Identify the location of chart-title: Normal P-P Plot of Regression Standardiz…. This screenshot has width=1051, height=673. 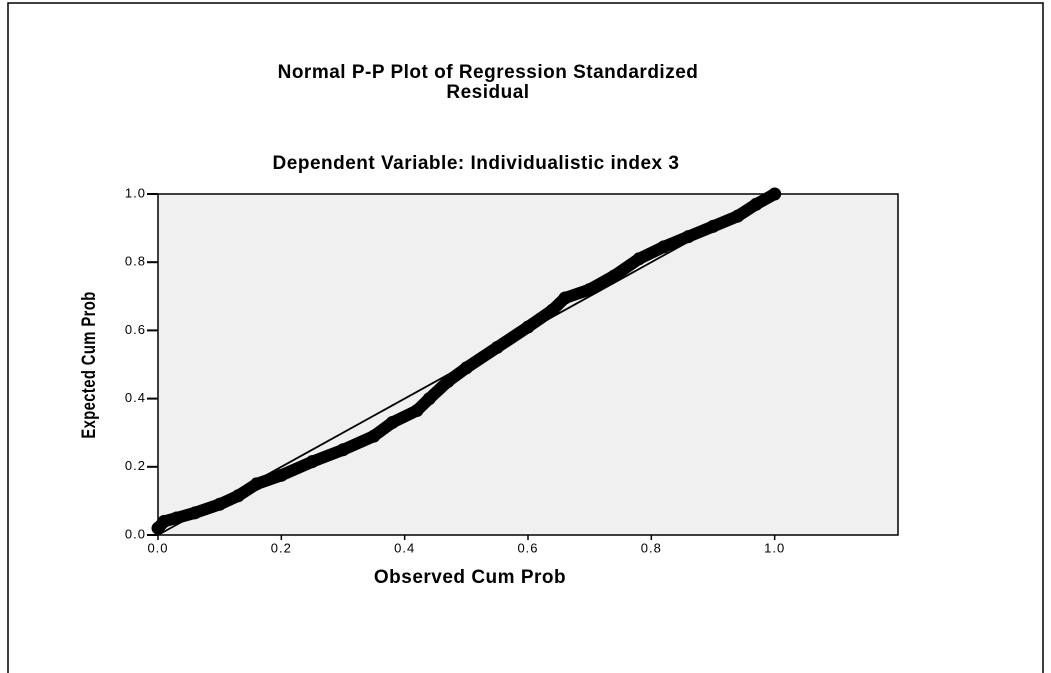
(488, 72).